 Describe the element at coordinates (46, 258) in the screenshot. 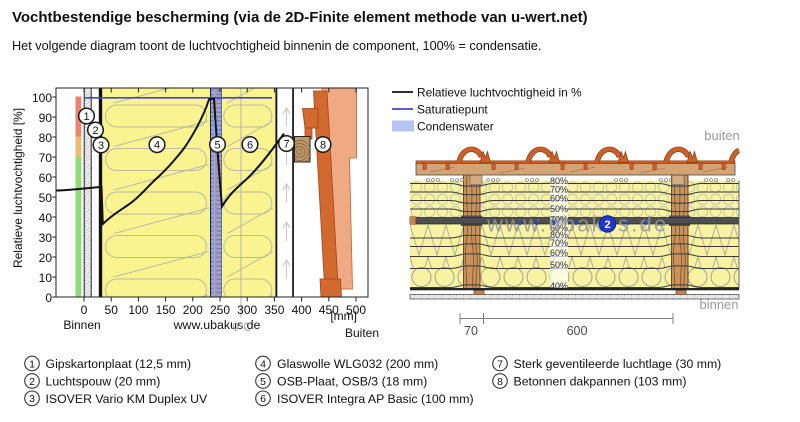

I see `svg-text: 20` at that location.